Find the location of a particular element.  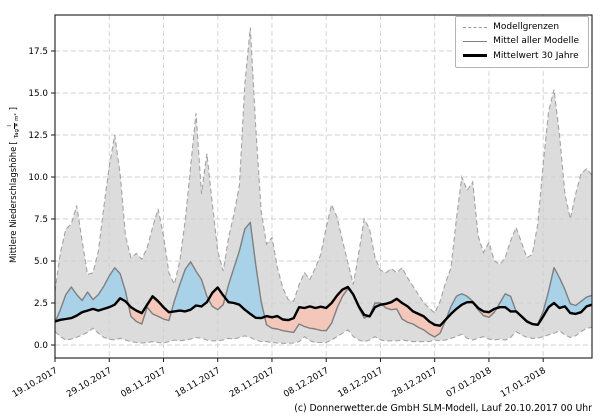

model-lower-bound-line is located at coordinates (323, 335).